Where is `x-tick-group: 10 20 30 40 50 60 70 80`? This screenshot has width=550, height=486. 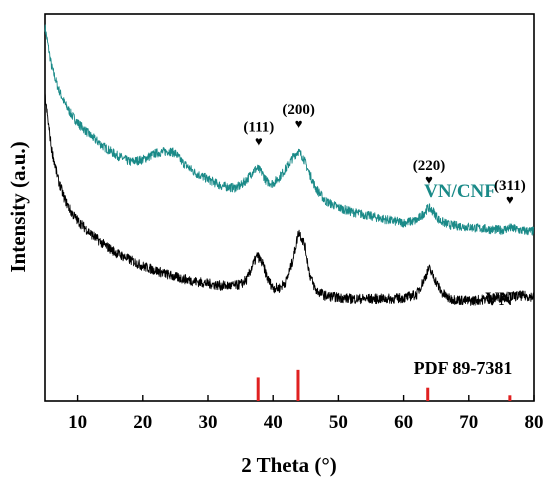 x-tick-group: 10 20 30 40 50 60 70 80 is located at coordinates (306, 414).